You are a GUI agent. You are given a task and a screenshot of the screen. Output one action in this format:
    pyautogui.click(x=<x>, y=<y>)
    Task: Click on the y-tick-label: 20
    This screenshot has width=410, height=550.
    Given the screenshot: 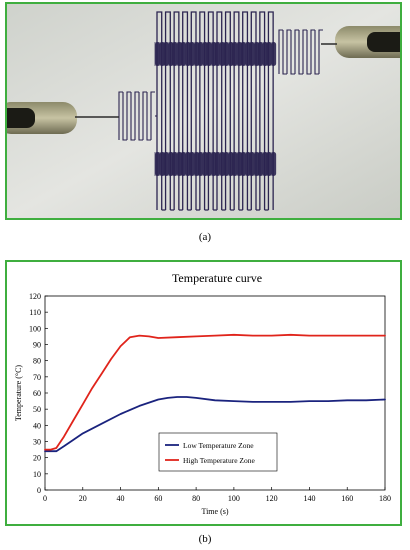 What is the action you would take?
    pyautogui.click(x=37, y=458)
    